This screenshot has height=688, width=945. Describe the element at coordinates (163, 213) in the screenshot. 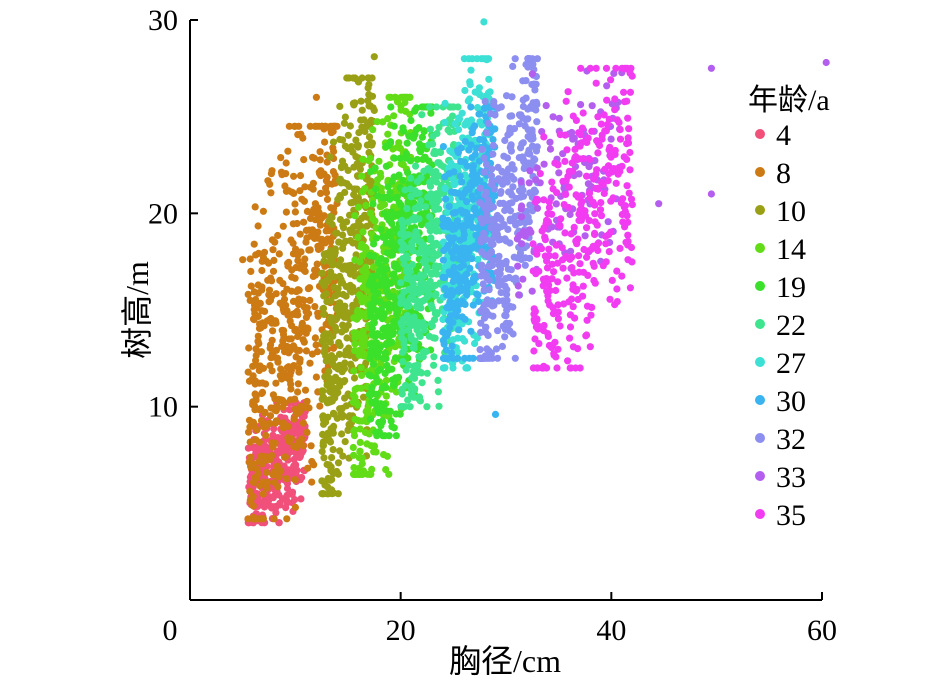

I see `y-tick-label: 20` at that location.